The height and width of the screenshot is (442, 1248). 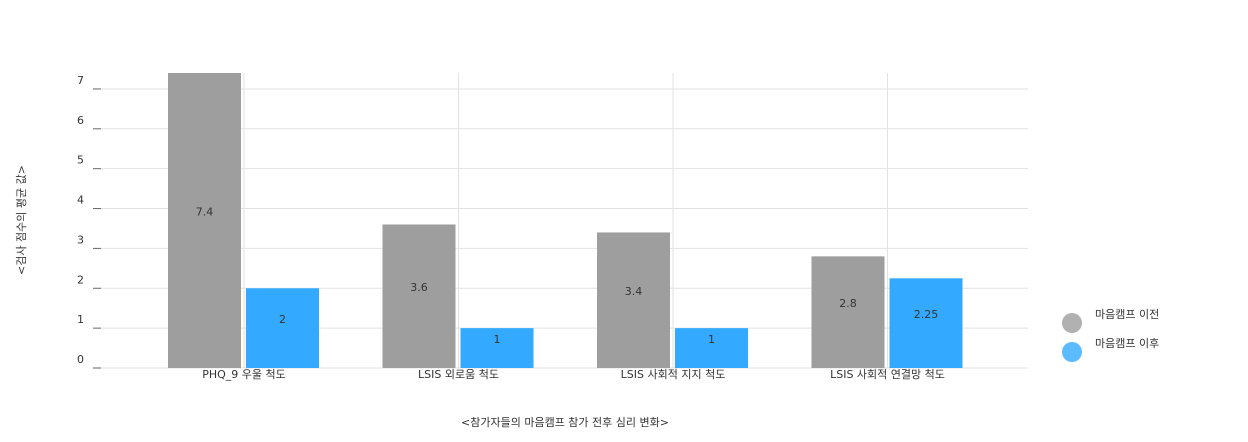 I want to click on value-label: 3.6, so click(x=419, y=287).